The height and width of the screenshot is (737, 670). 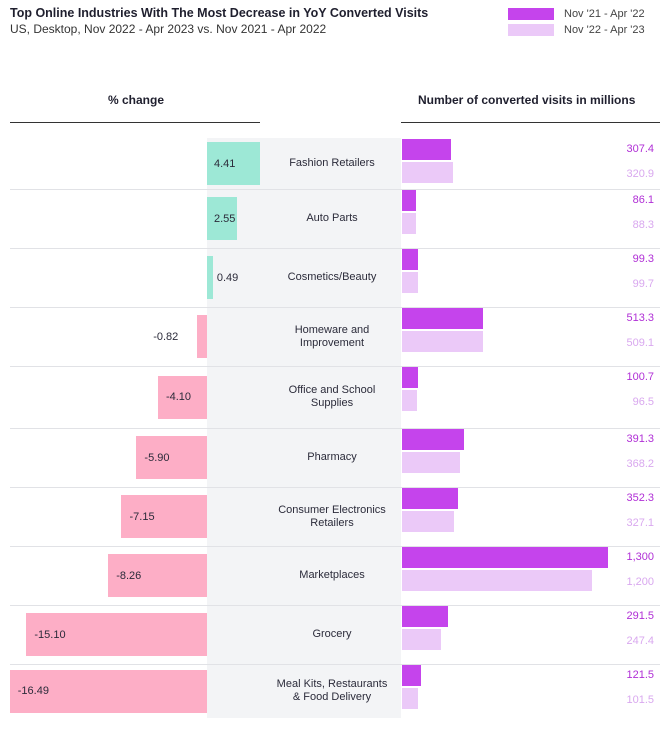 What do you see at coordinates (332, 697) in the screenshot?
I see `category-label-line: & Food Delivery` at bounding box center [332, 697].